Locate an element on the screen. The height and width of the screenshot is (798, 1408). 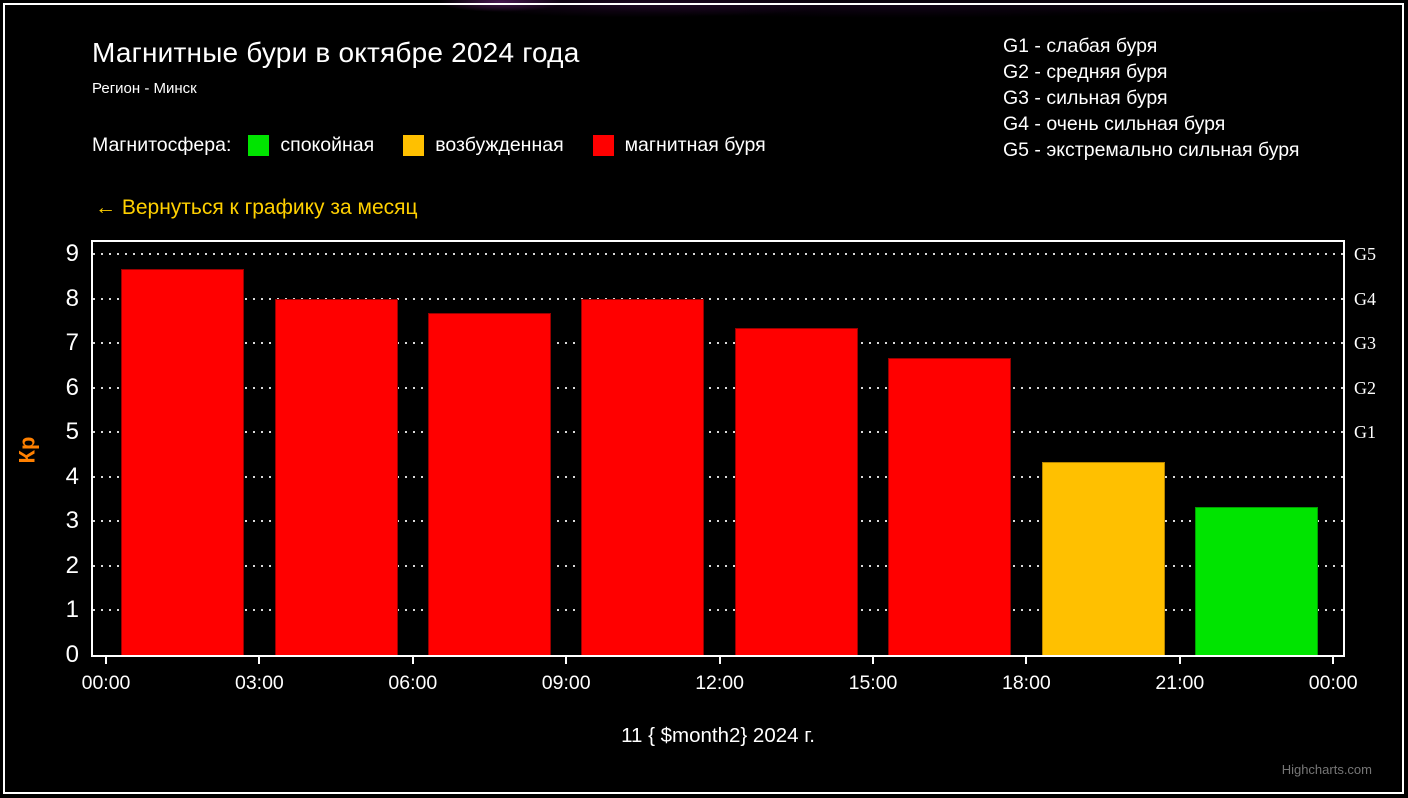
excited-color-swatch is located at coordinates (414, 145).